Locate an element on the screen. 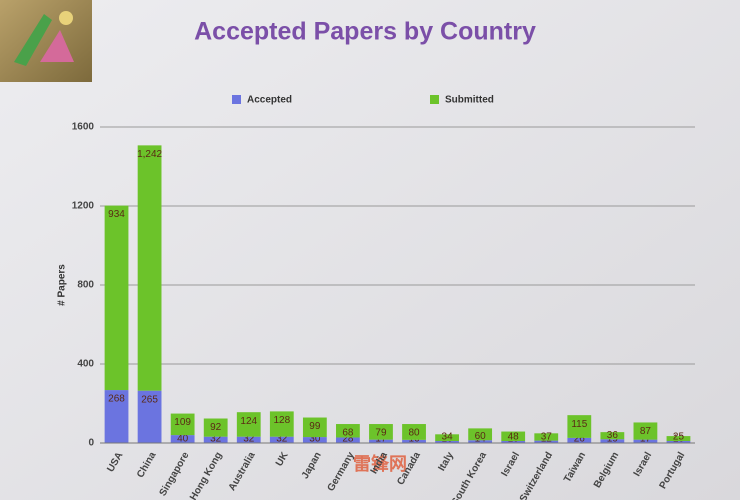 This screenshot has height=500, width=740. data-label: 26 is located at coordinates (580, 439).